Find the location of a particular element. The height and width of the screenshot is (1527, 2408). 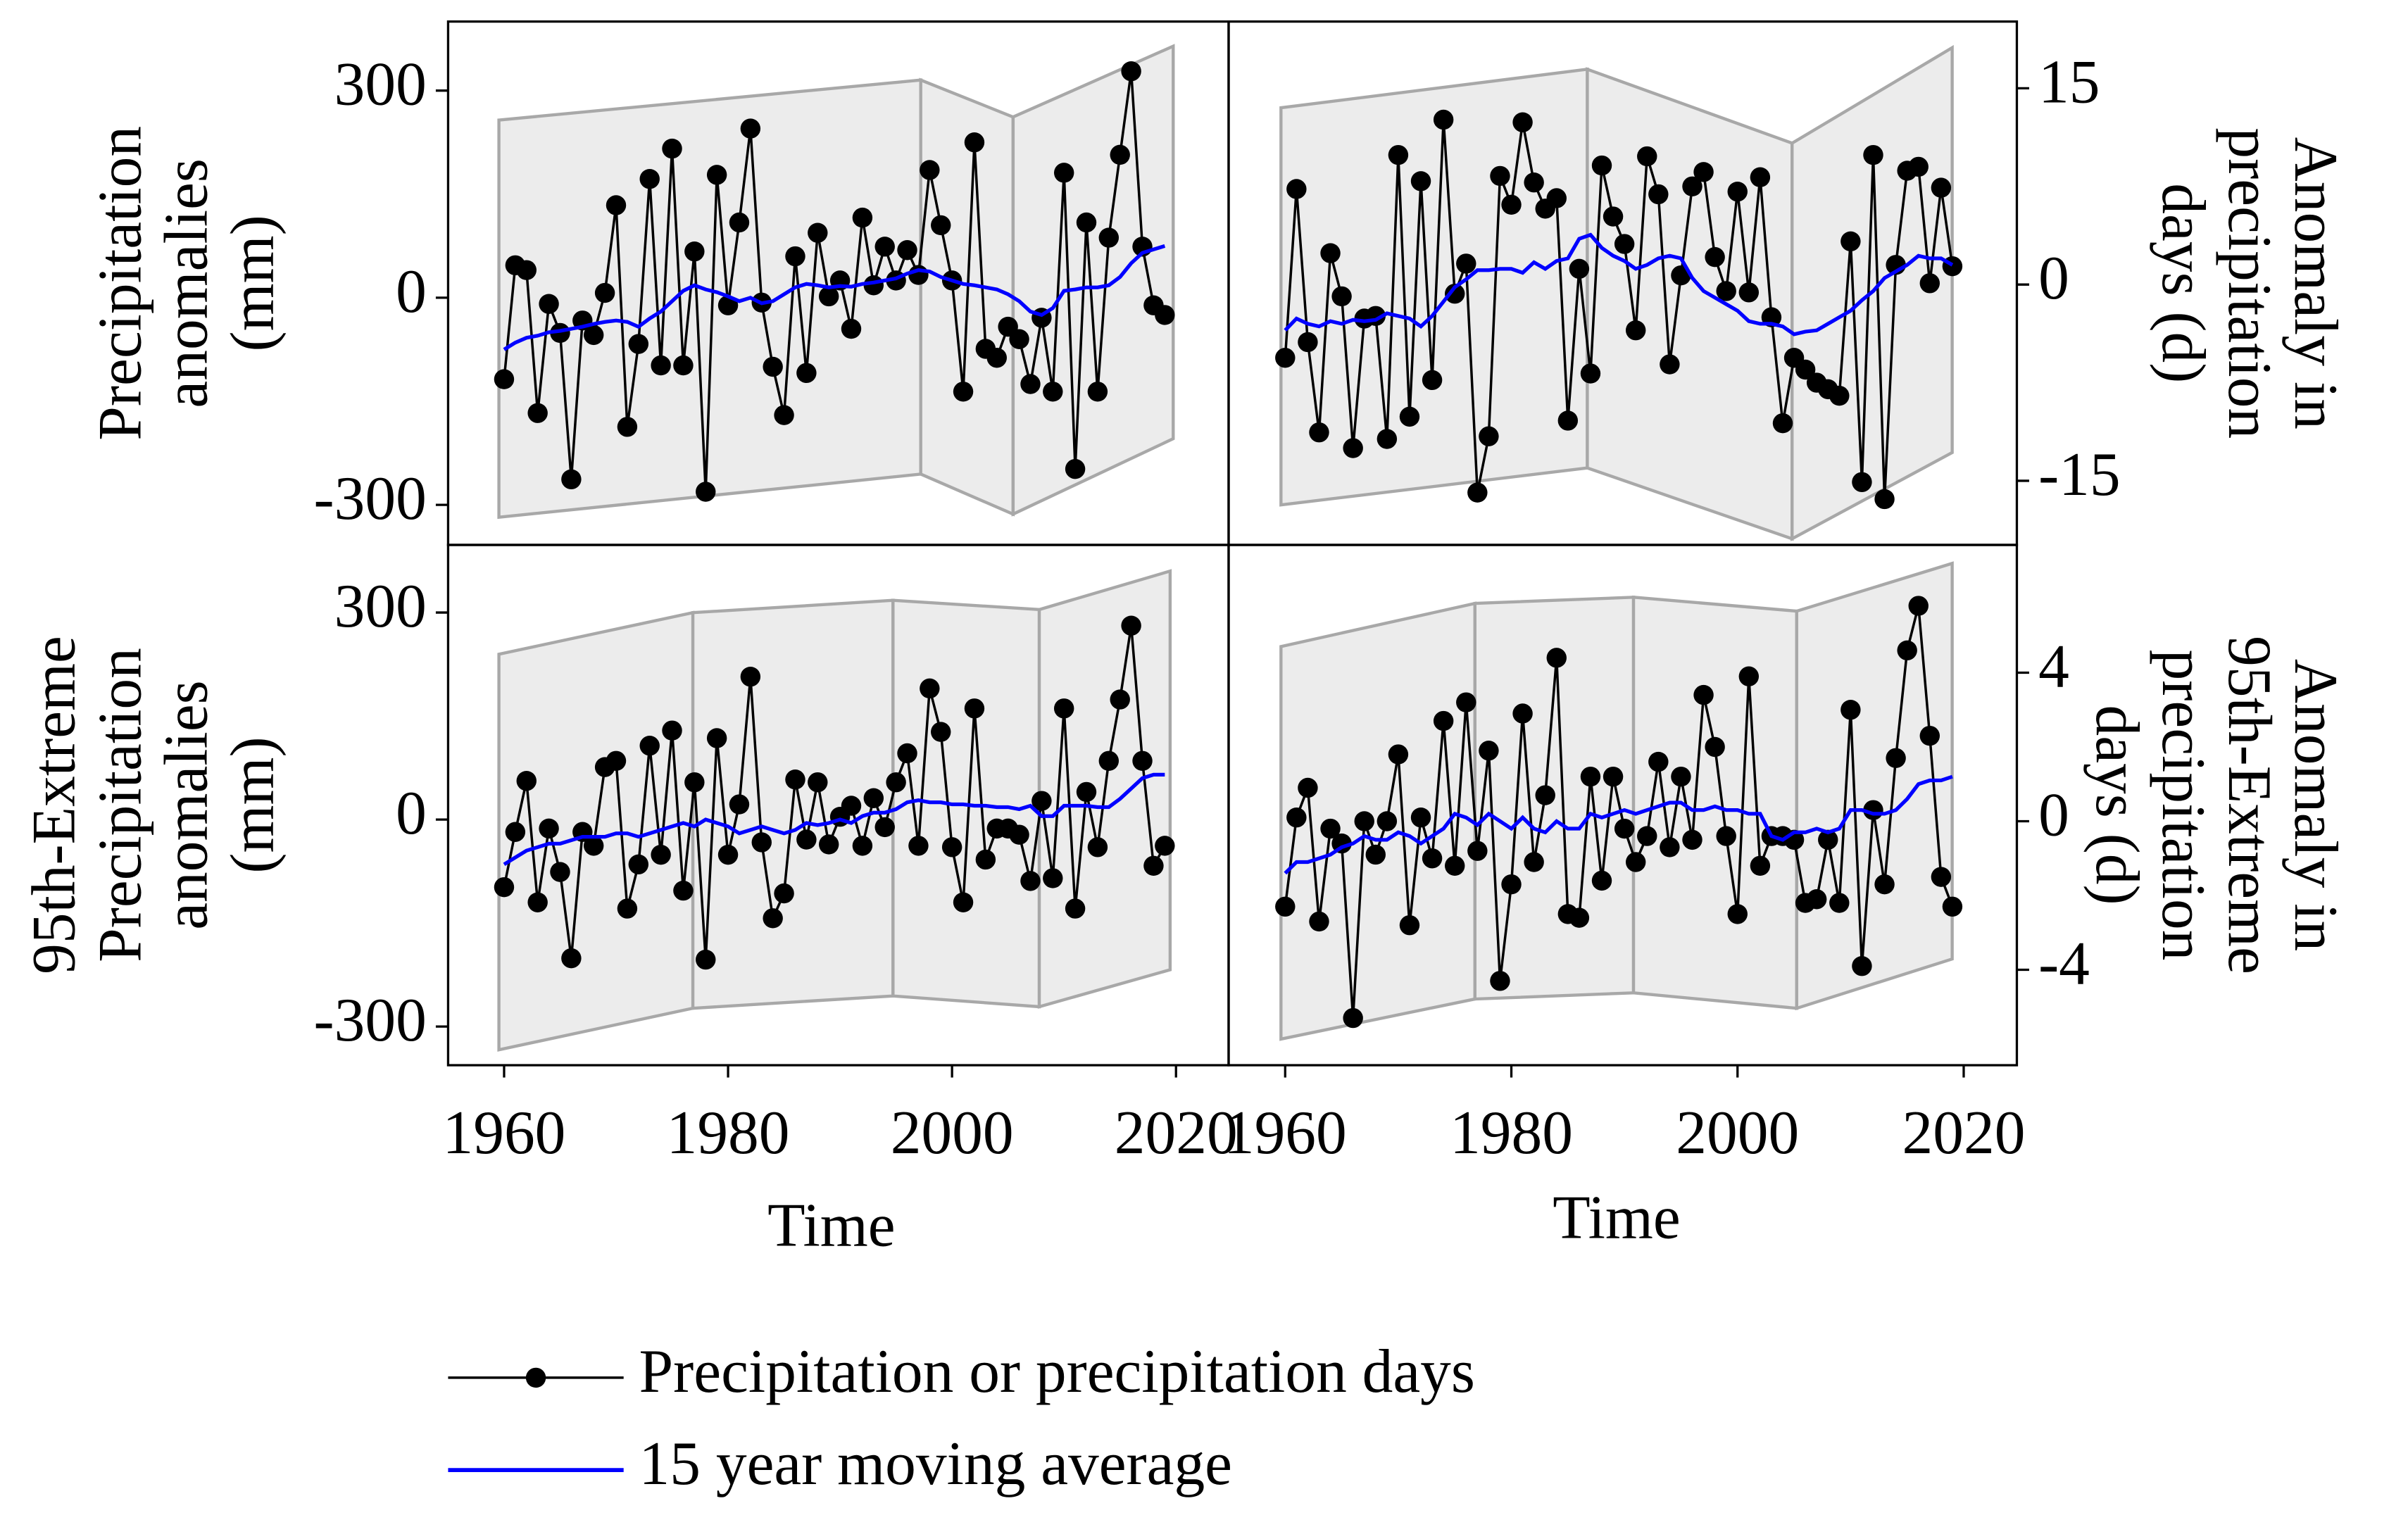

y-axis-label: Anomaly in is located at coordinates (2316, 283).